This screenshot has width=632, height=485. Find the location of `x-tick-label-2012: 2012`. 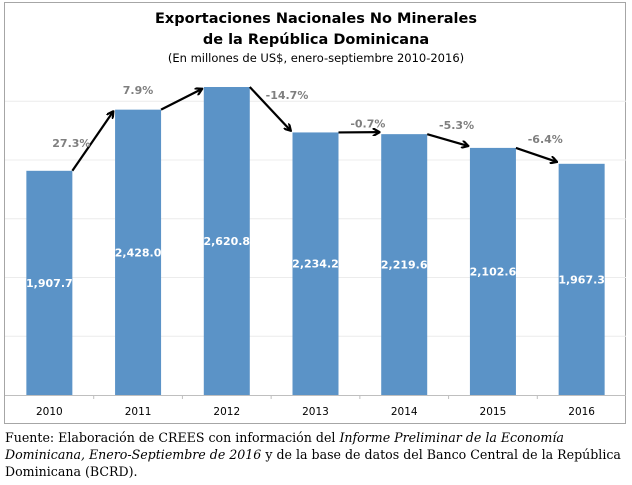

x-tick-label-2012: 2012 is located at coordinates (226, 412).